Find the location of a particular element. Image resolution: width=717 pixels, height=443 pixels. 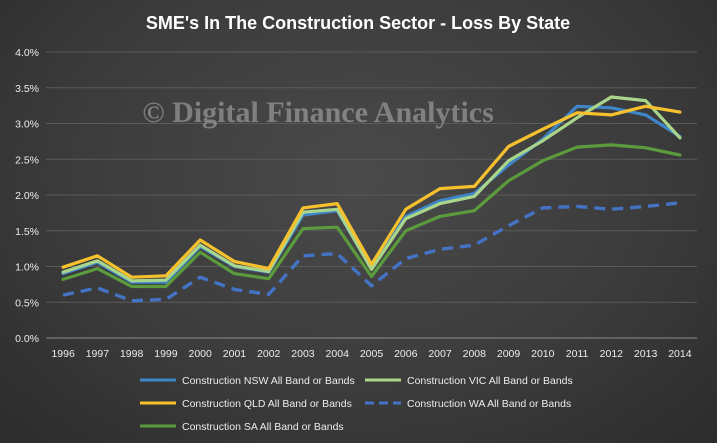

y-tick-label: 3.0% is located at coordinates (27, 125).